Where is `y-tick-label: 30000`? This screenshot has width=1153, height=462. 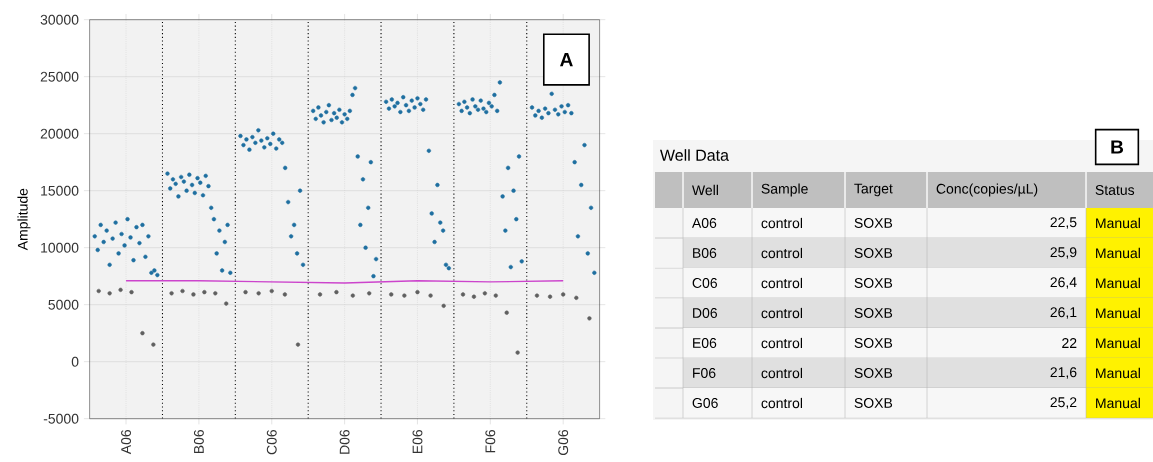
y-tick-label: 30000 is located at coordinates (59, 19).